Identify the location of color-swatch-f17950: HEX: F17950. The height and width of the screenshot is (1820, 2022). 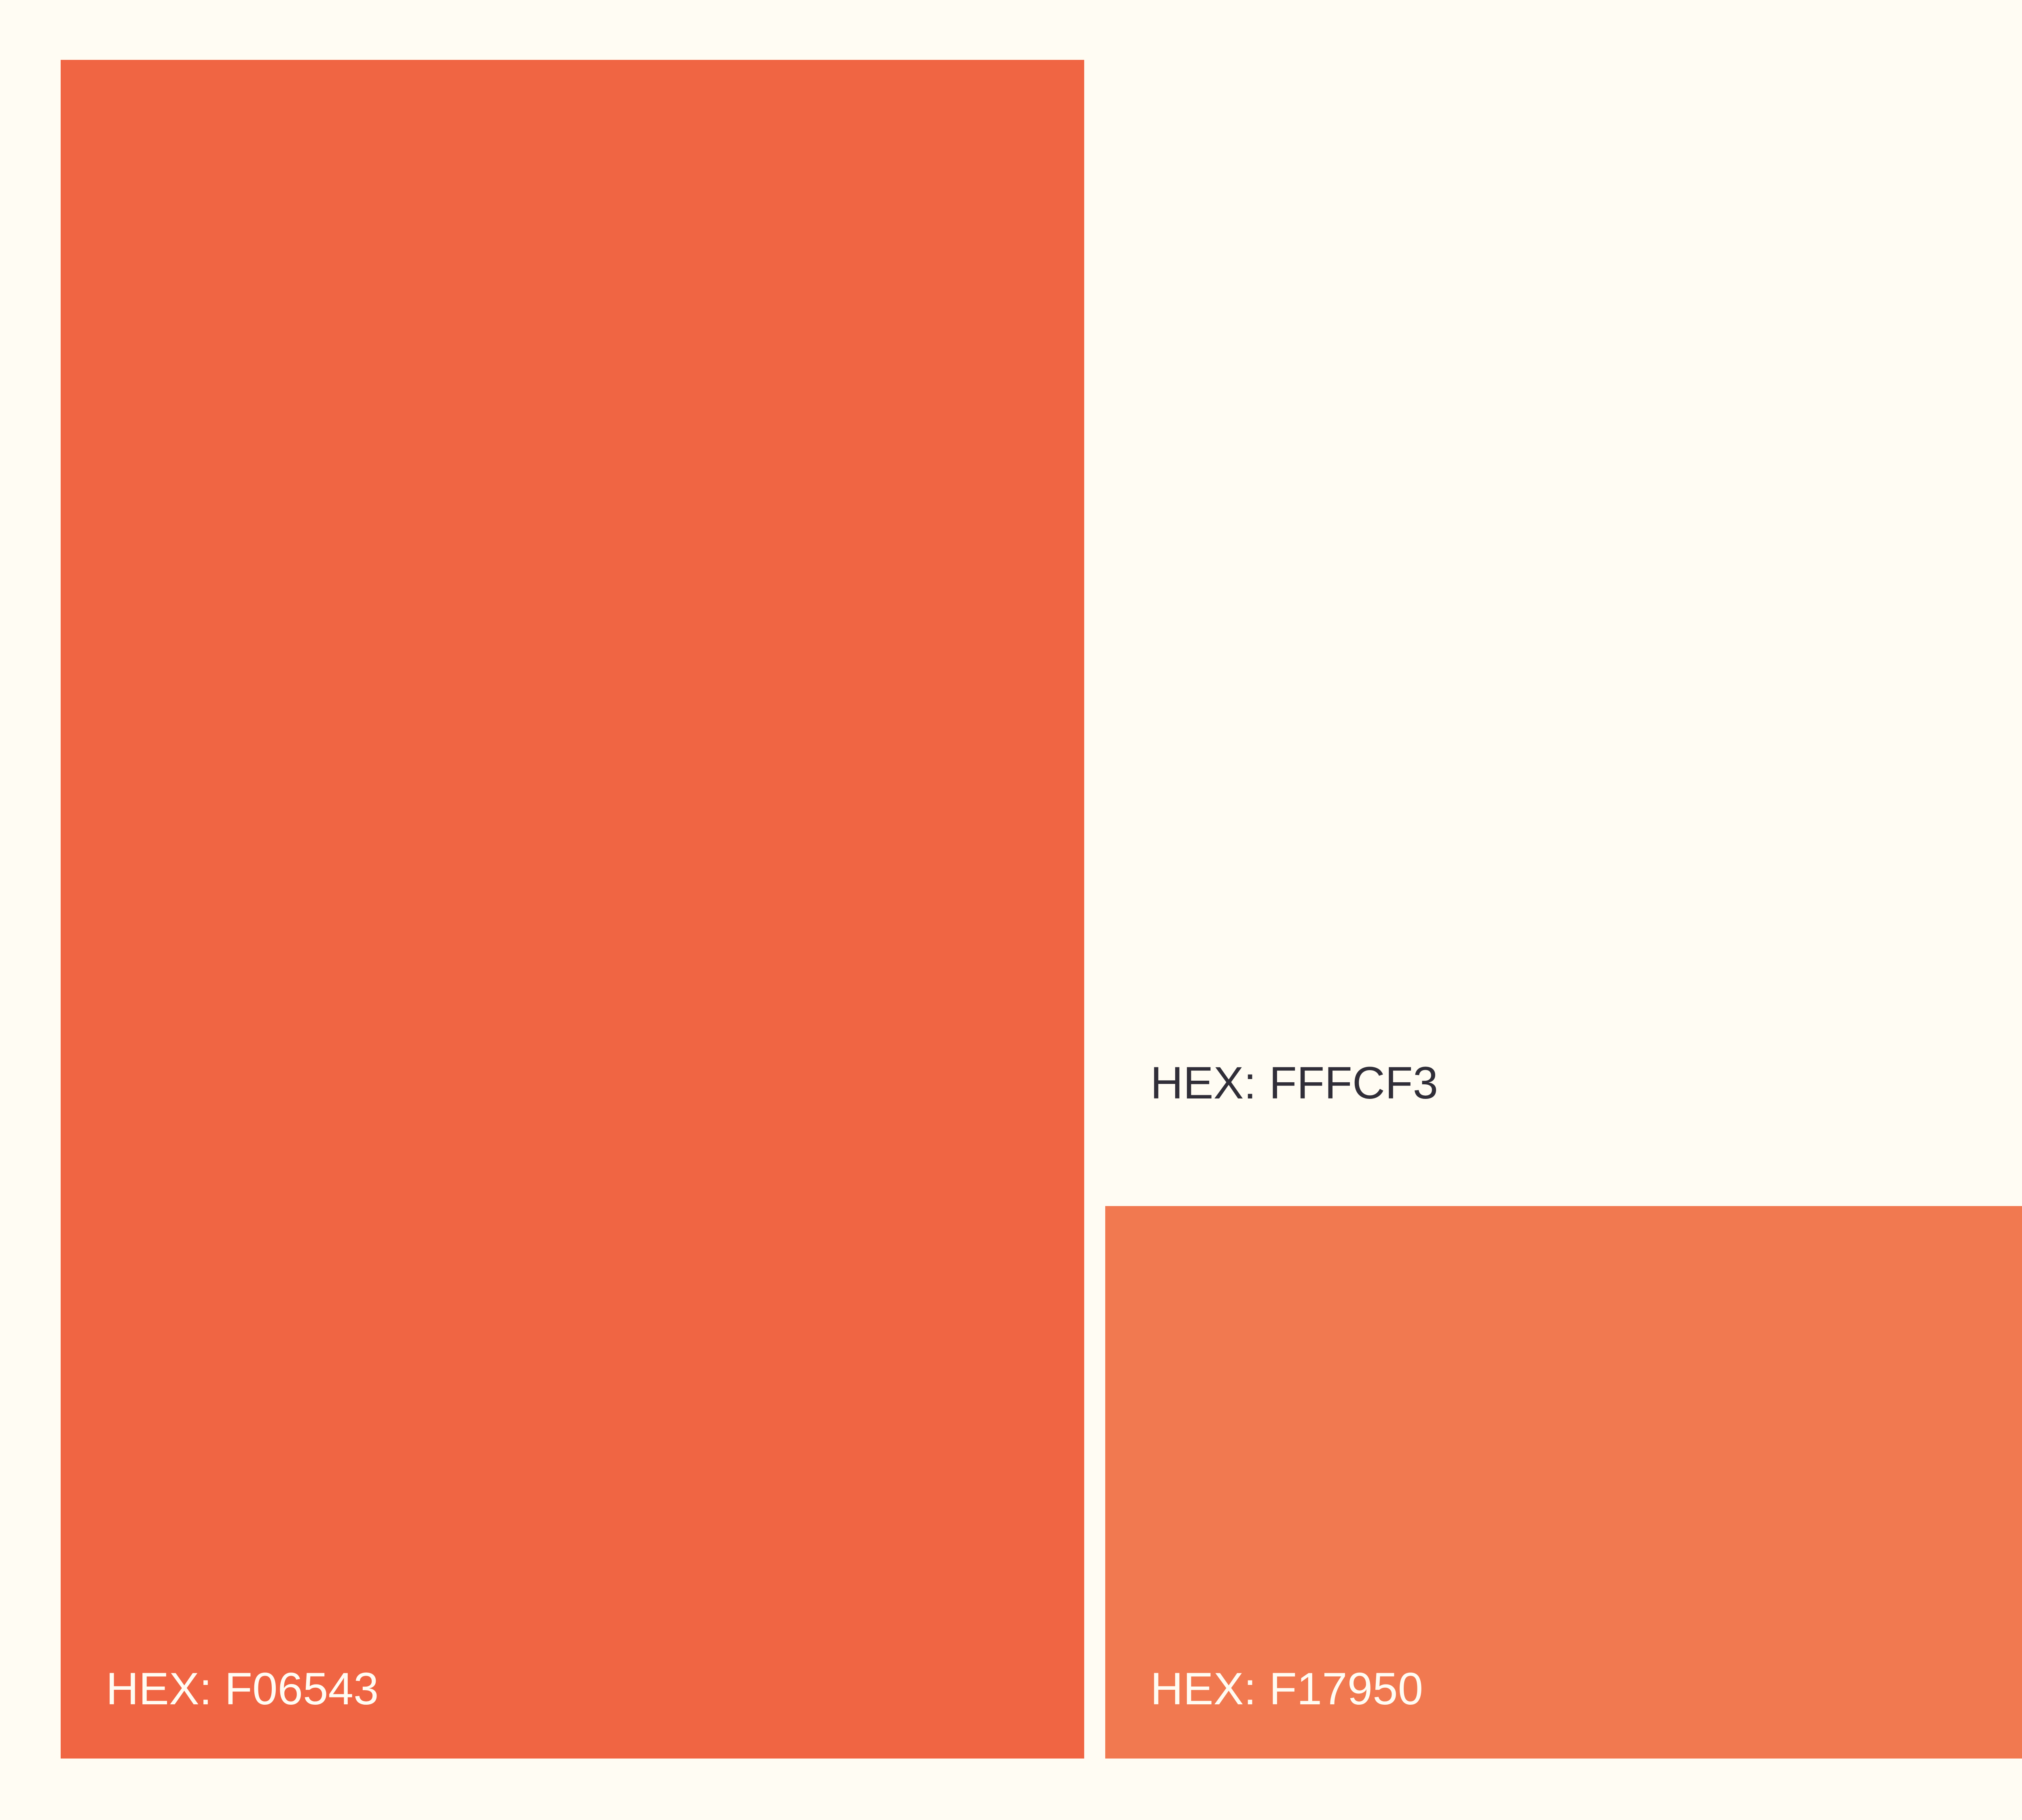
(1563, 1482).